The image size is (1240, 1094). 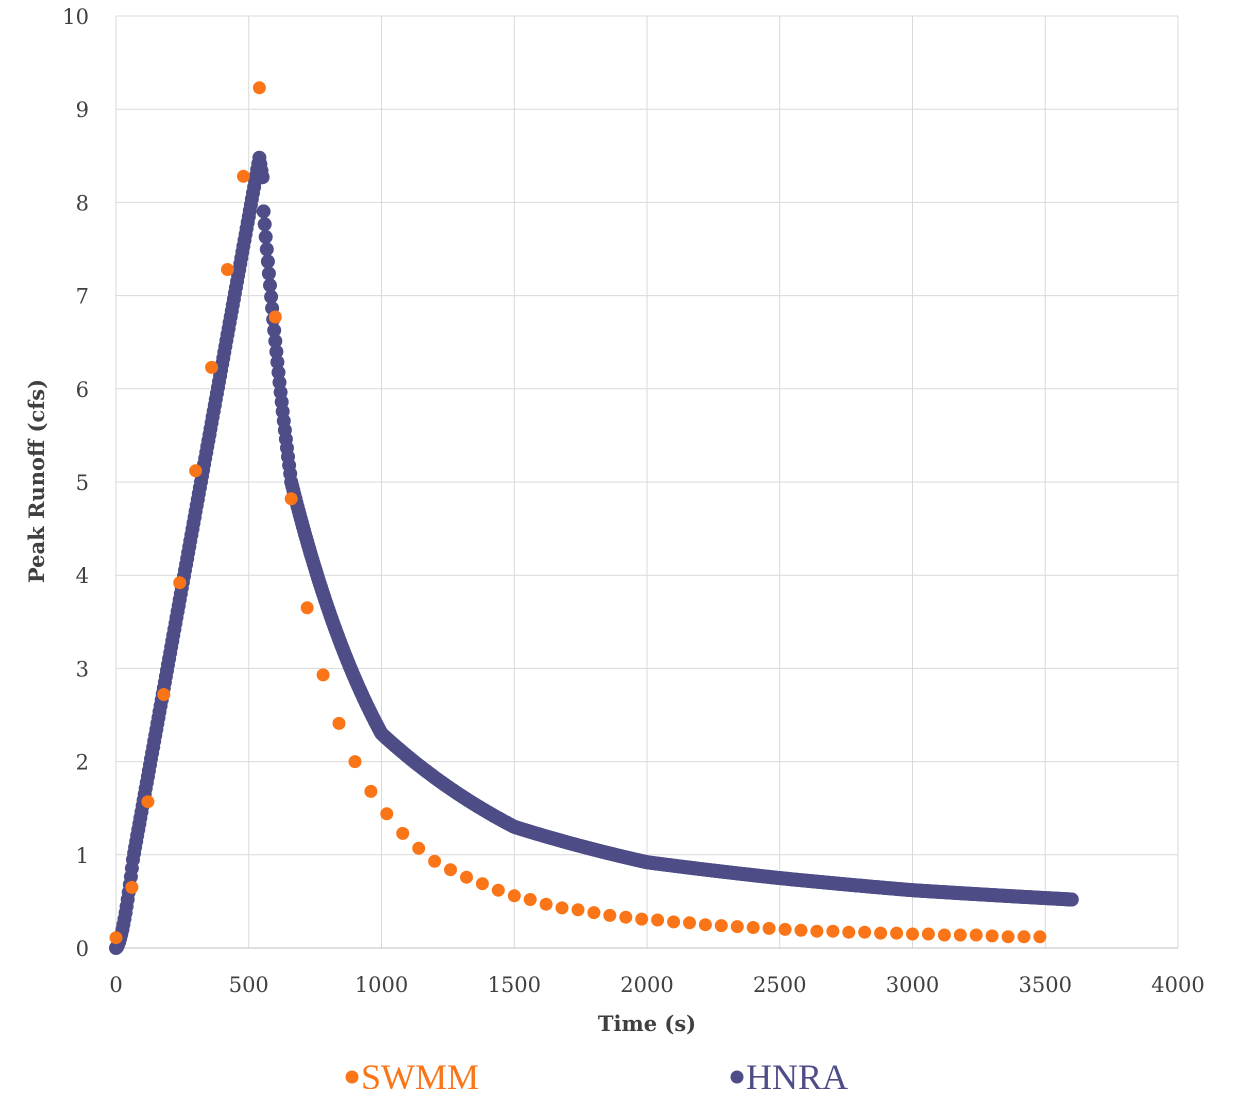 I want to click on y-tick-label: 5, so click(x=82, y=483).